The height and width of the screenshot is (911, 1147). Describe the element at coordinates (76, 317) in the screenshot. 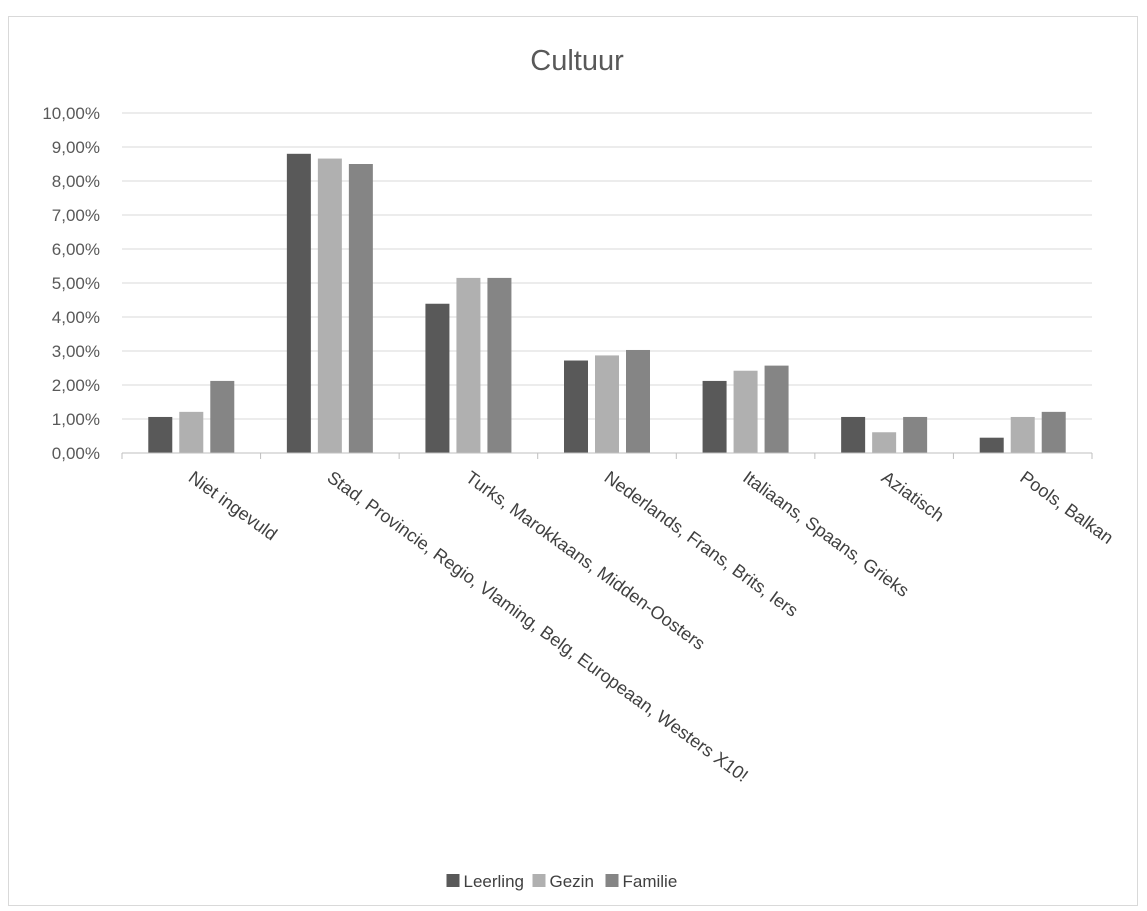

I see `y-tick-label: 4,00%` at that location.